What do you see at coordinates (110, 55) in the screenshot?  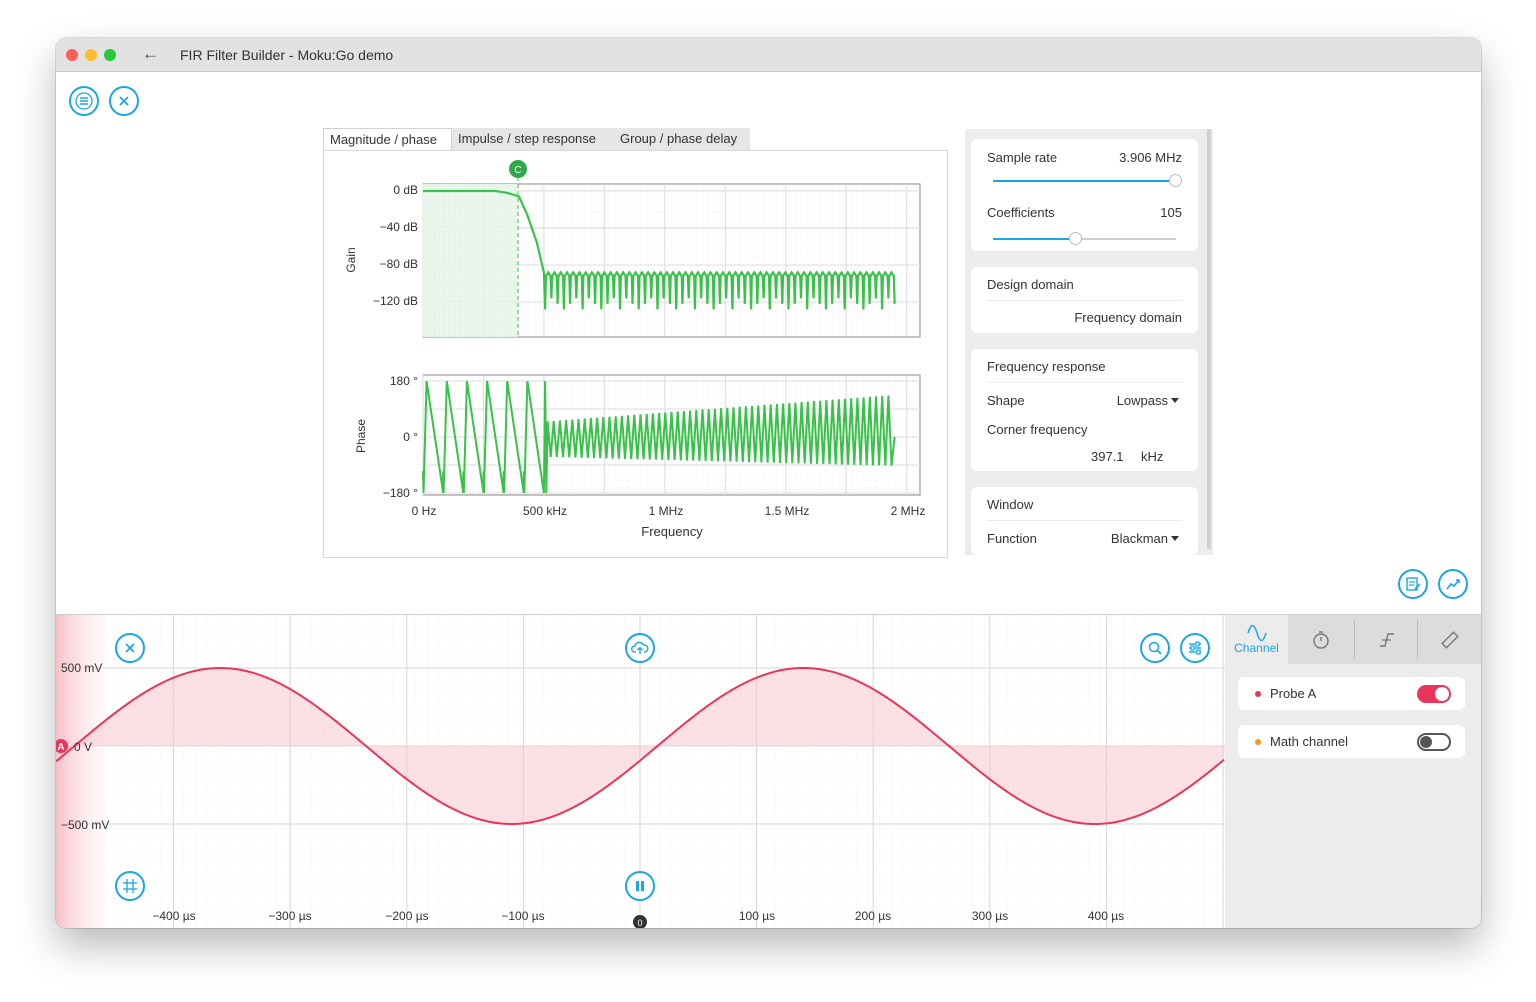 I see `zoom-window-button` at bounding box center [110, 55].